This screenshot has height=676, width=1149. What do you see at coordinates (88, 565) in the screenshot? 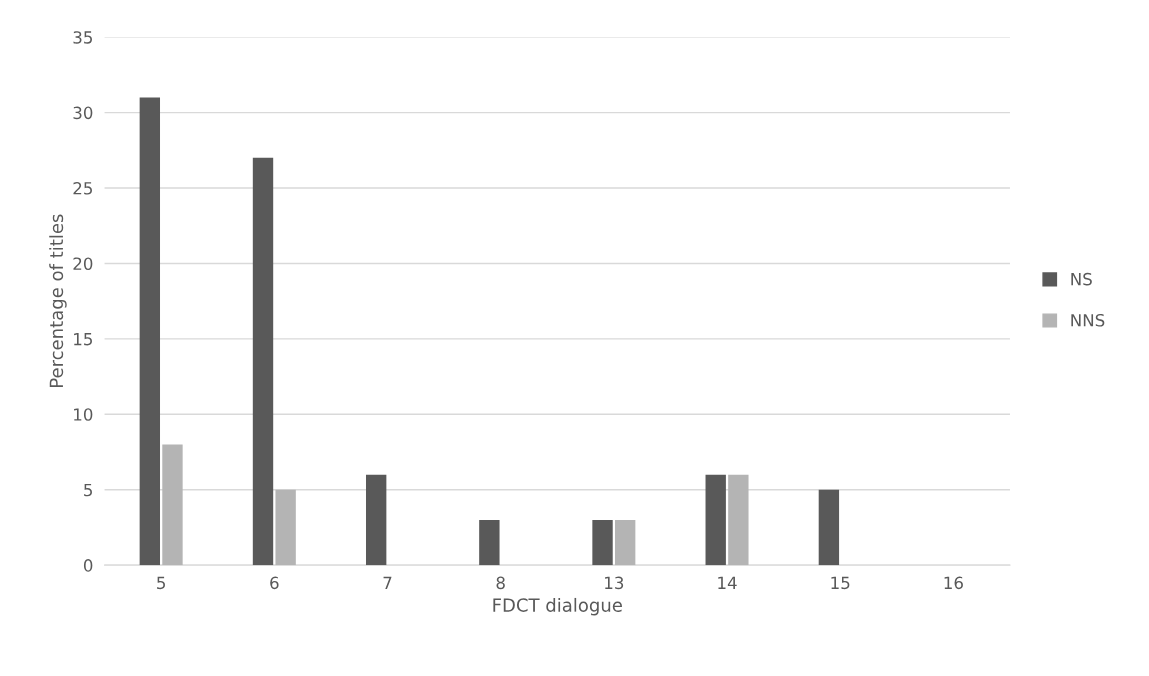
I see `y-tick-label: 0` at bounding box center [88, 565].